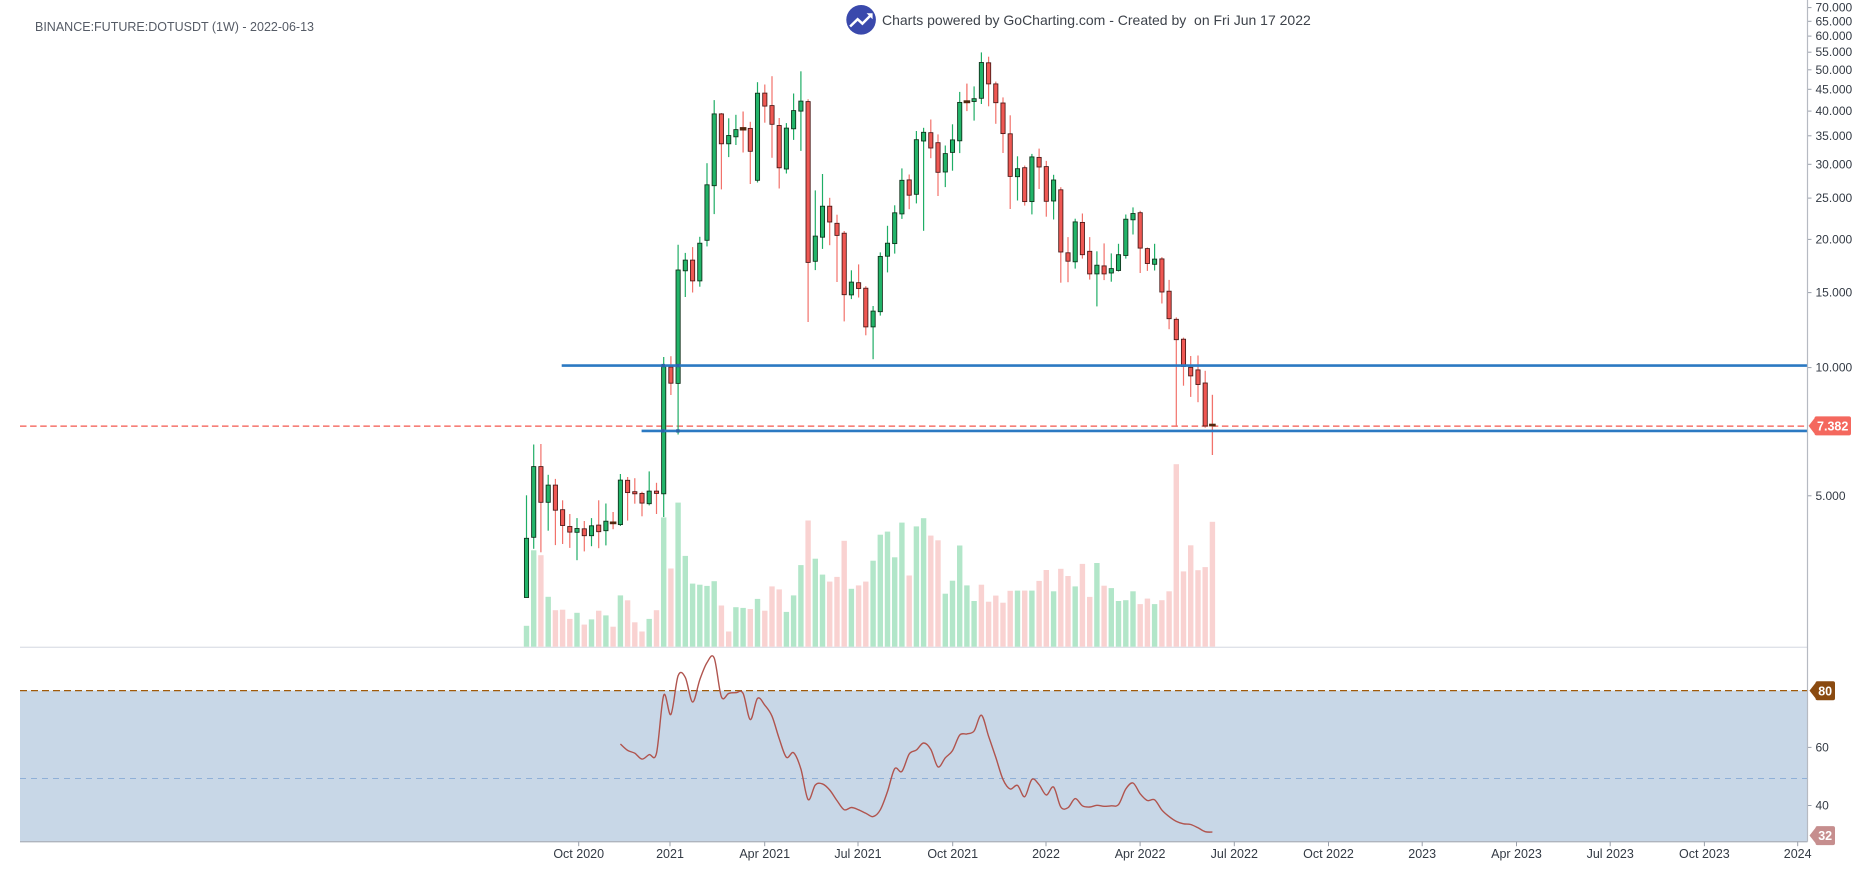 This screenshot has height=876, width=1863. What do you see at coordinates (1422, 854) in the screenshot?
I see `svg-text: 2023` at bounding box center [1422, 854].